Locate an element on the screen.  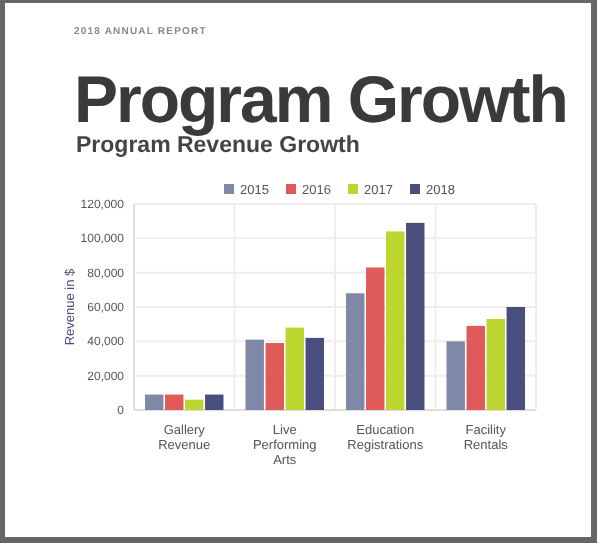
chart-title: Program Growth is located at coordinates (320, 99).